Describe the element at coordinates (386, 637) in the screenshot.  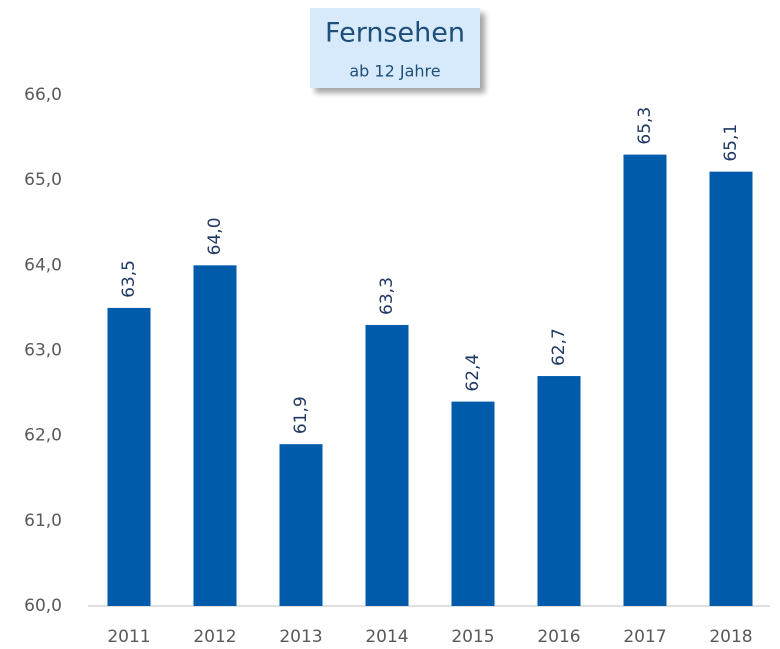
I see `x-tick-label: 2014` at that location.